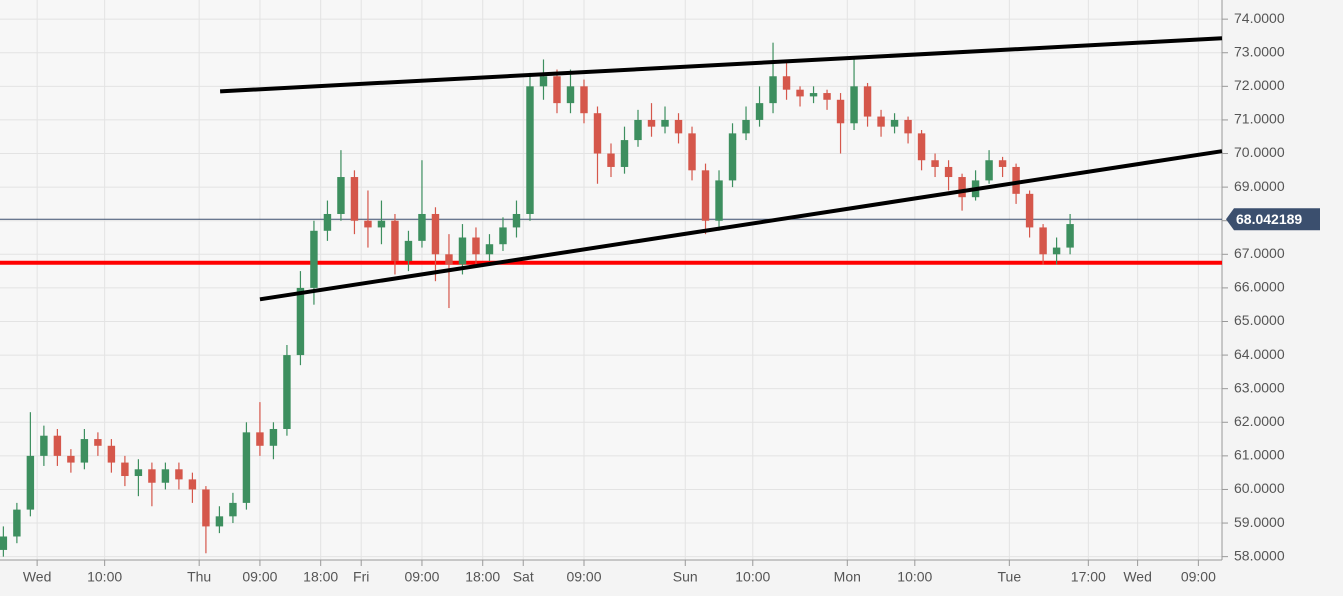  I want to click on x-tick-label: 17:00, so click(1088, 577).